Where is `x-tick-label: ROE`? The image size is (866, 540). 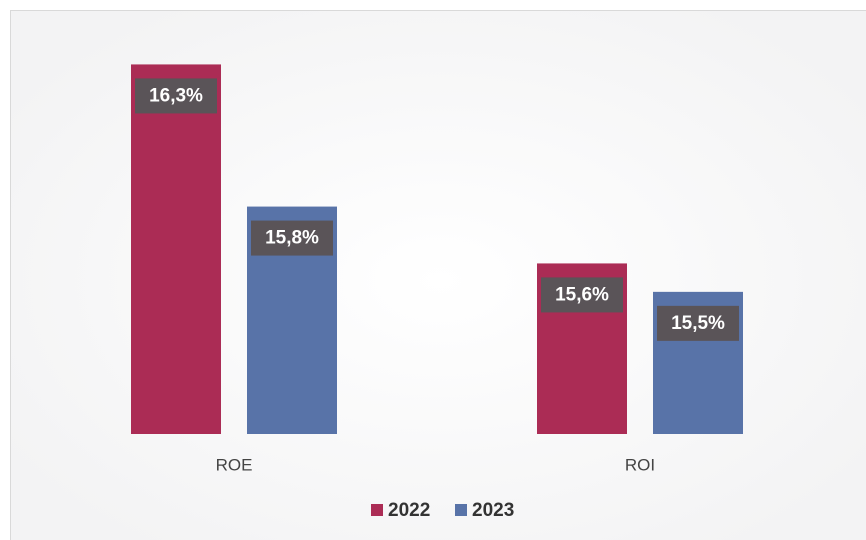
x-tick-label: ROE is located at coordinates (234, 464).